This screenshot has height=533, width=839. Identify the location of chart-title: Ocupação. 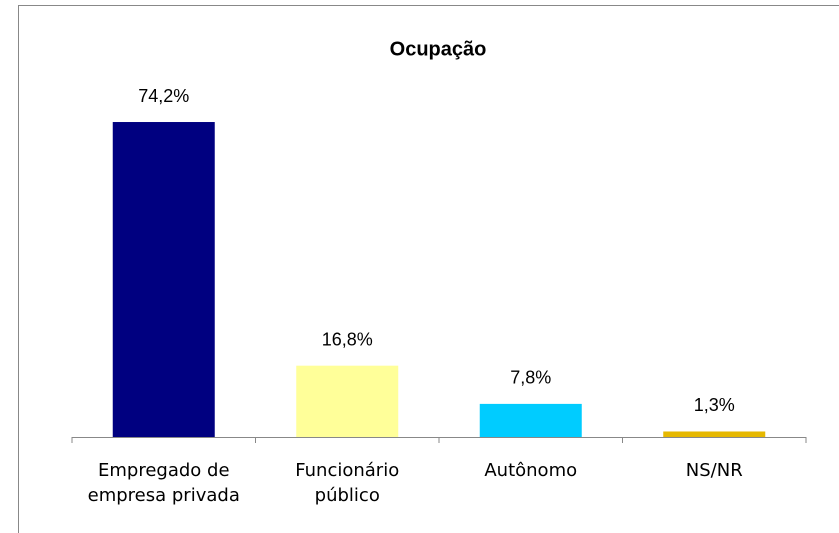
(438, 49).